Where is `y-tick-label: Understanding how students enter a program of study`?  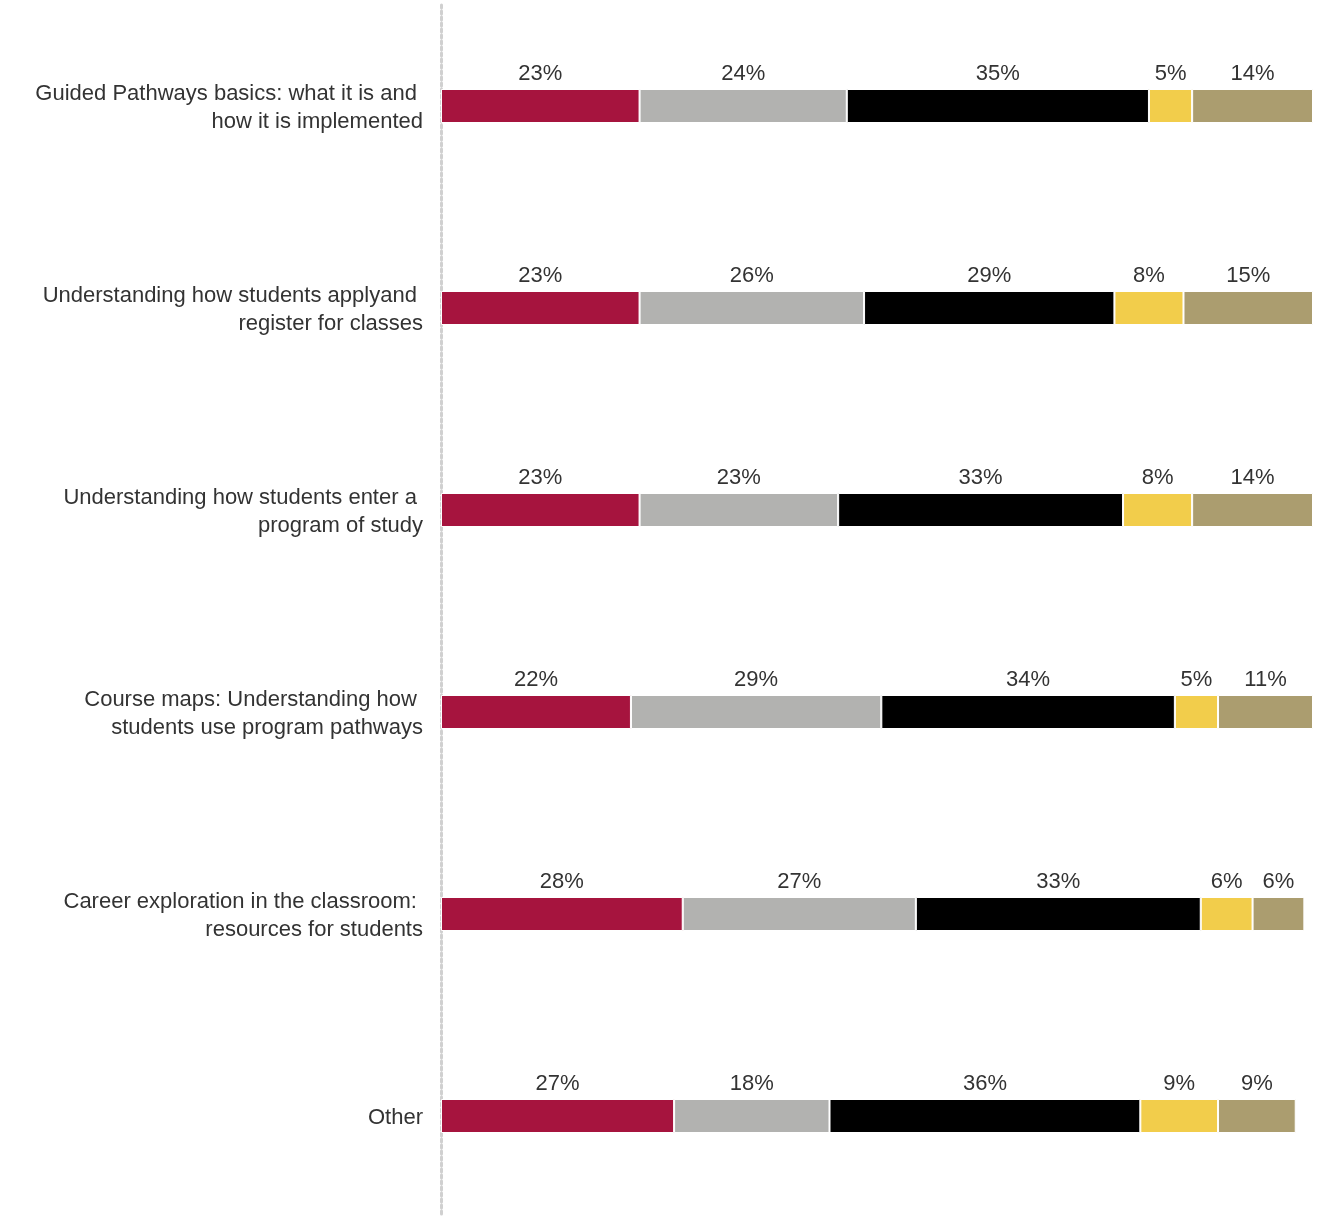 y-tick-label: Understanding how students enter a program of study is located at coordinates (243, 510).